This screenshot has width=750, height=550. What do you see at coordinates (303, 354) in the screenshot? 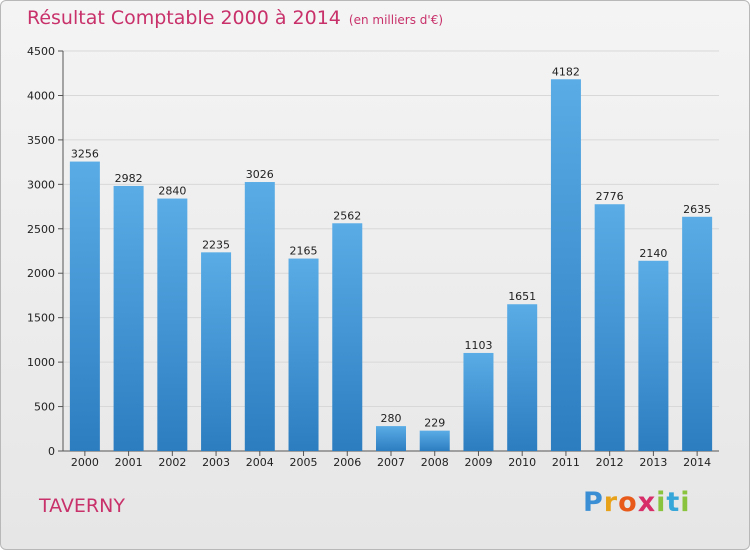
I see `bar-2005` at bounding box center [303, 354].